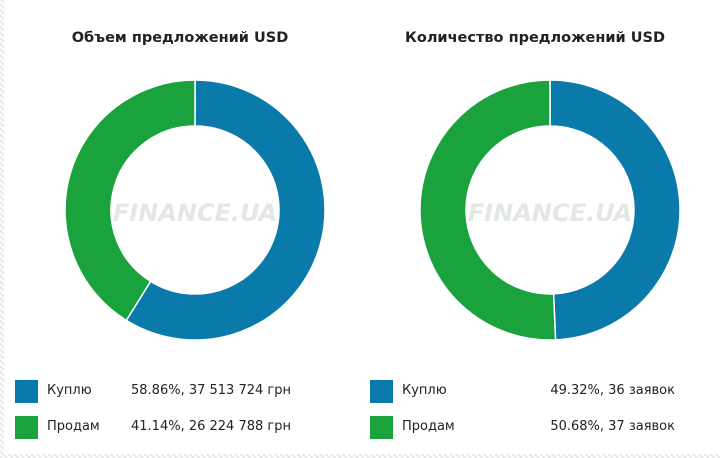 The width and height of the screenshot is (720, 458). I want to click on legend-value: 50.68%, 37 заявок, so click(612, 426).